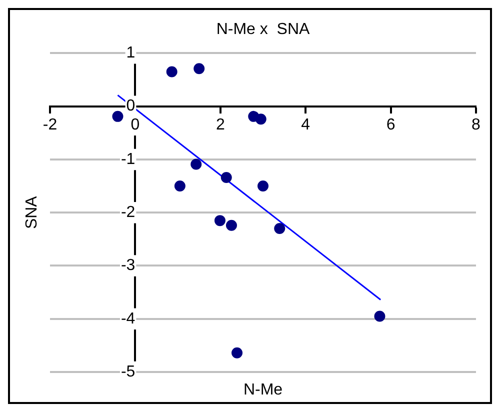 Image resolution: width=499 pixels, height=408 pixels. Describe the element at coordinates (128, 213) in the screenshot. I see `y-tick-label: -2` at that location.